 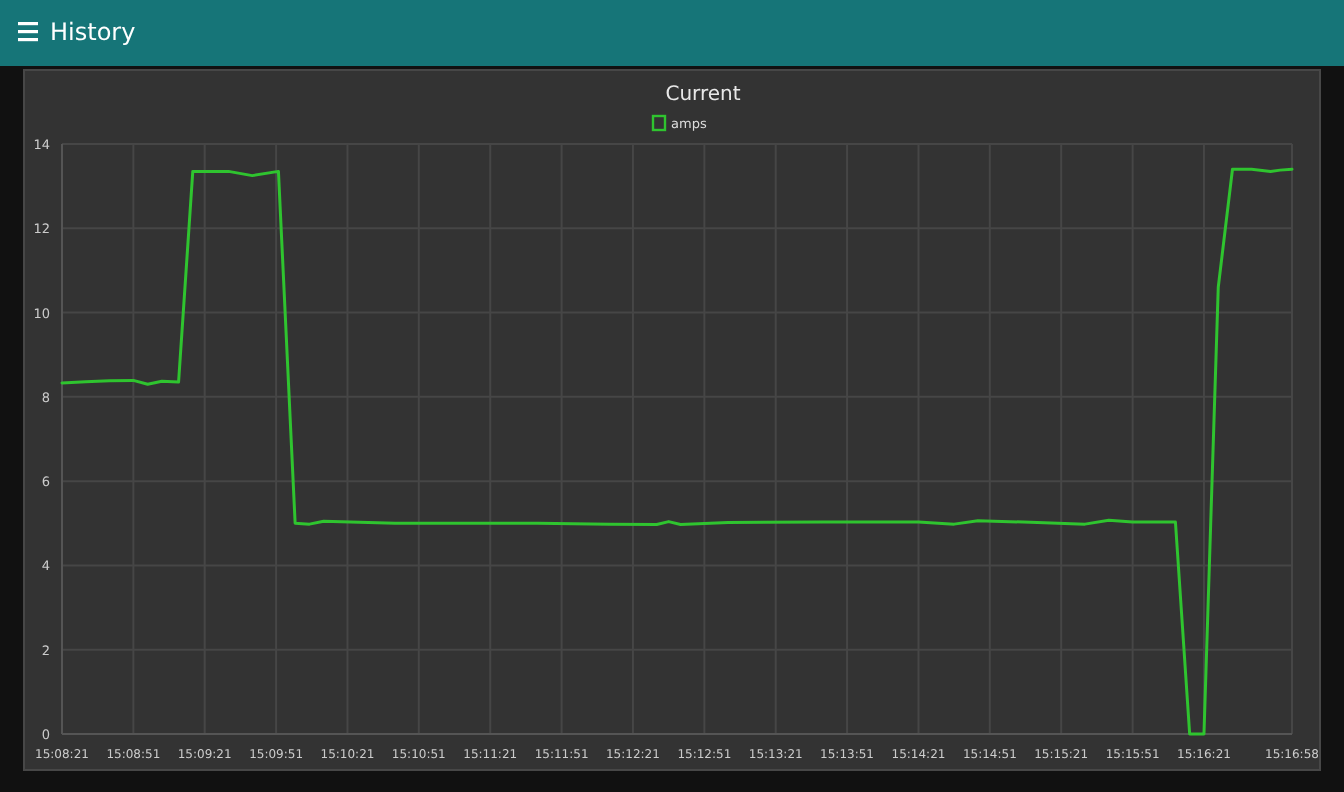 What do you see at coordinates (703, 95) in the screenshot?
I see `chart-title: Current` at bounding box center [703, 95].